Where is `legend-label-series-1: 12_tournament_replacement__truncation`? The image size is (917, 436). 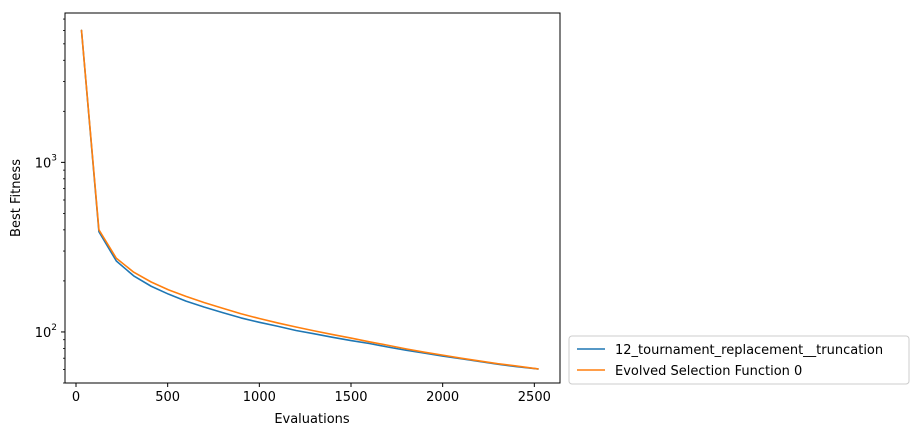 legend-label-series-1: 12_tournament_replacement__truncation is located at coordinates (749, 350).